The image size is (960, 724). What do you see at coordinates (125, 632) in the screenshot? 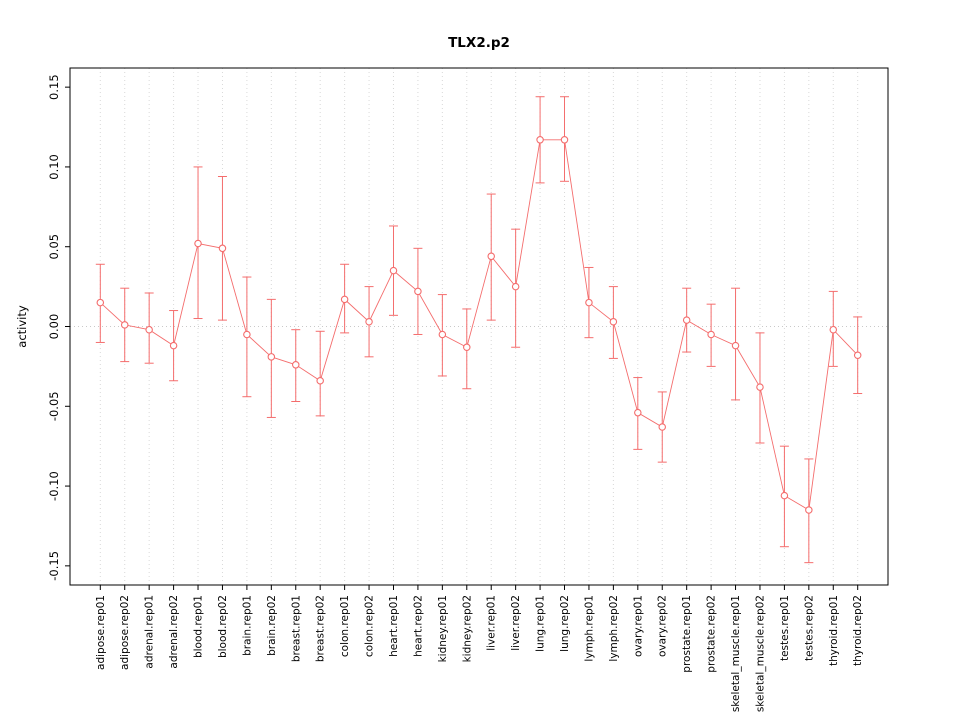
I see `x-tick-label: adipose.rep02` at bounding box center [125, 632].